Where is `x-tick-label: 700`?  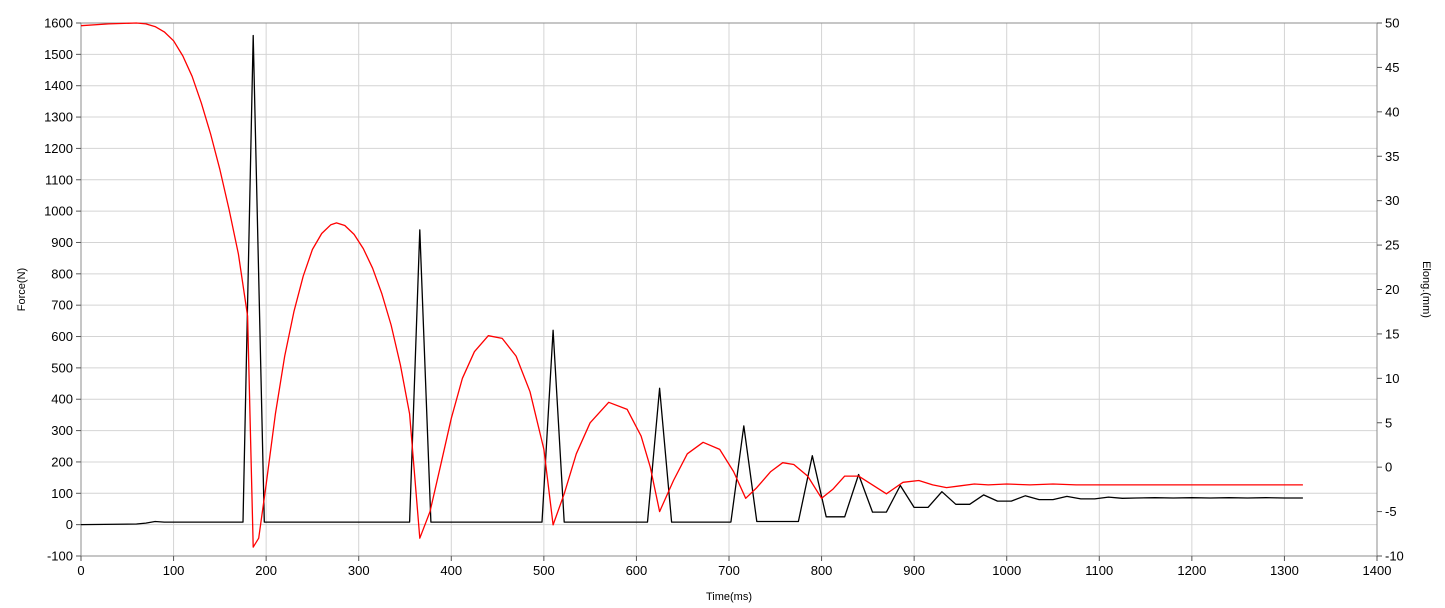
x-tick-label: 700 is located at coordinates (729, 570).